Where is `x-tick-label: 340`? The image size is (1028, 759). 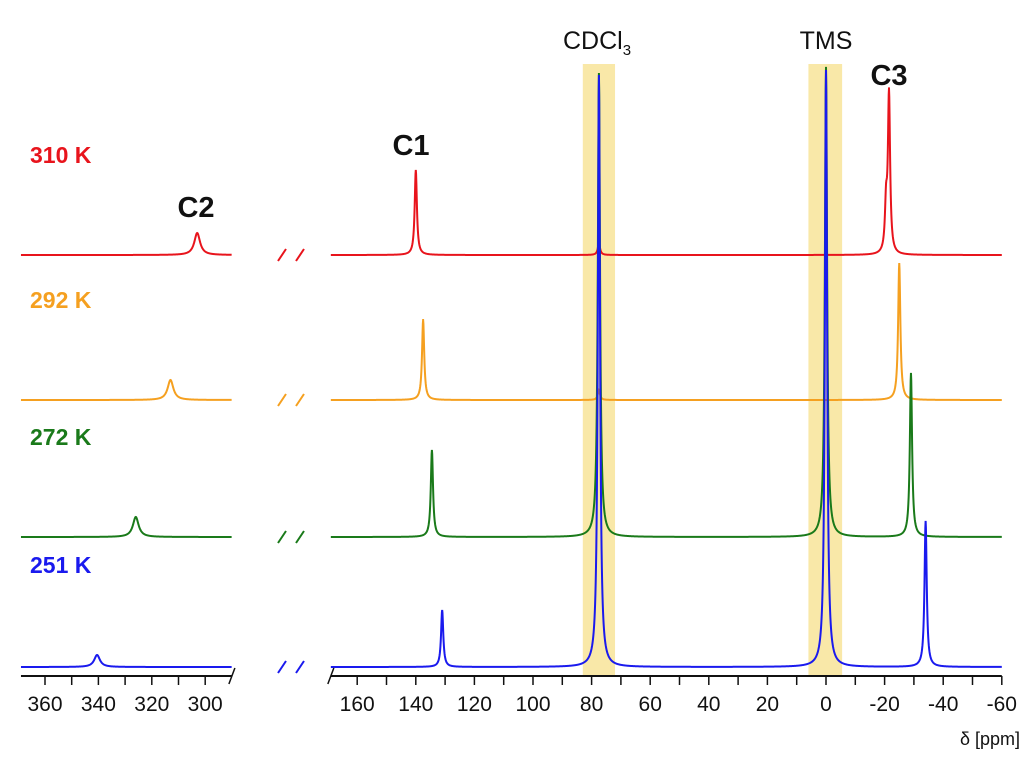 x-tick-label: 340 is located at coordinates (98, 704).